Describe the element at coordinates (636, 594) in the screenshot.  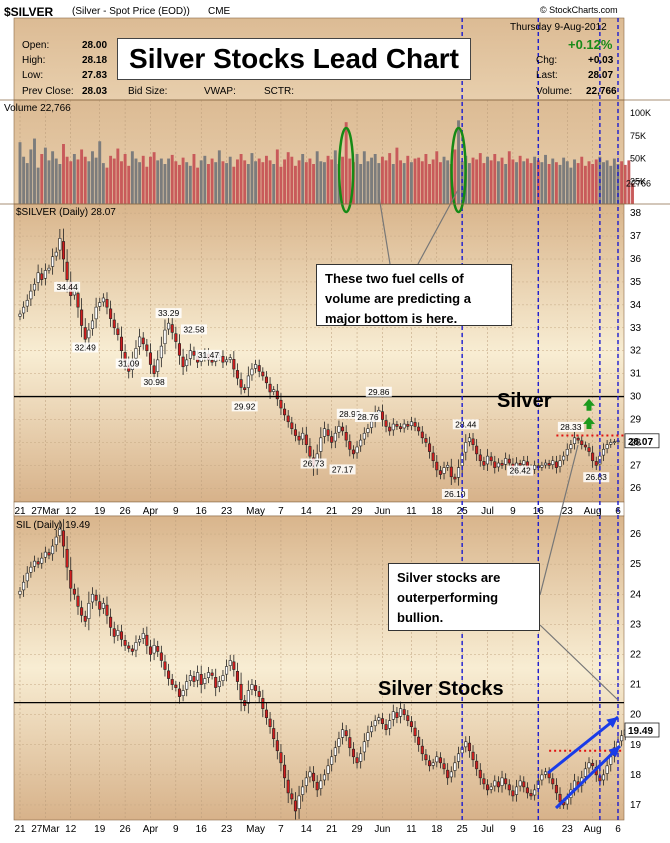
I see `sil-y-tick: 24` at that location.